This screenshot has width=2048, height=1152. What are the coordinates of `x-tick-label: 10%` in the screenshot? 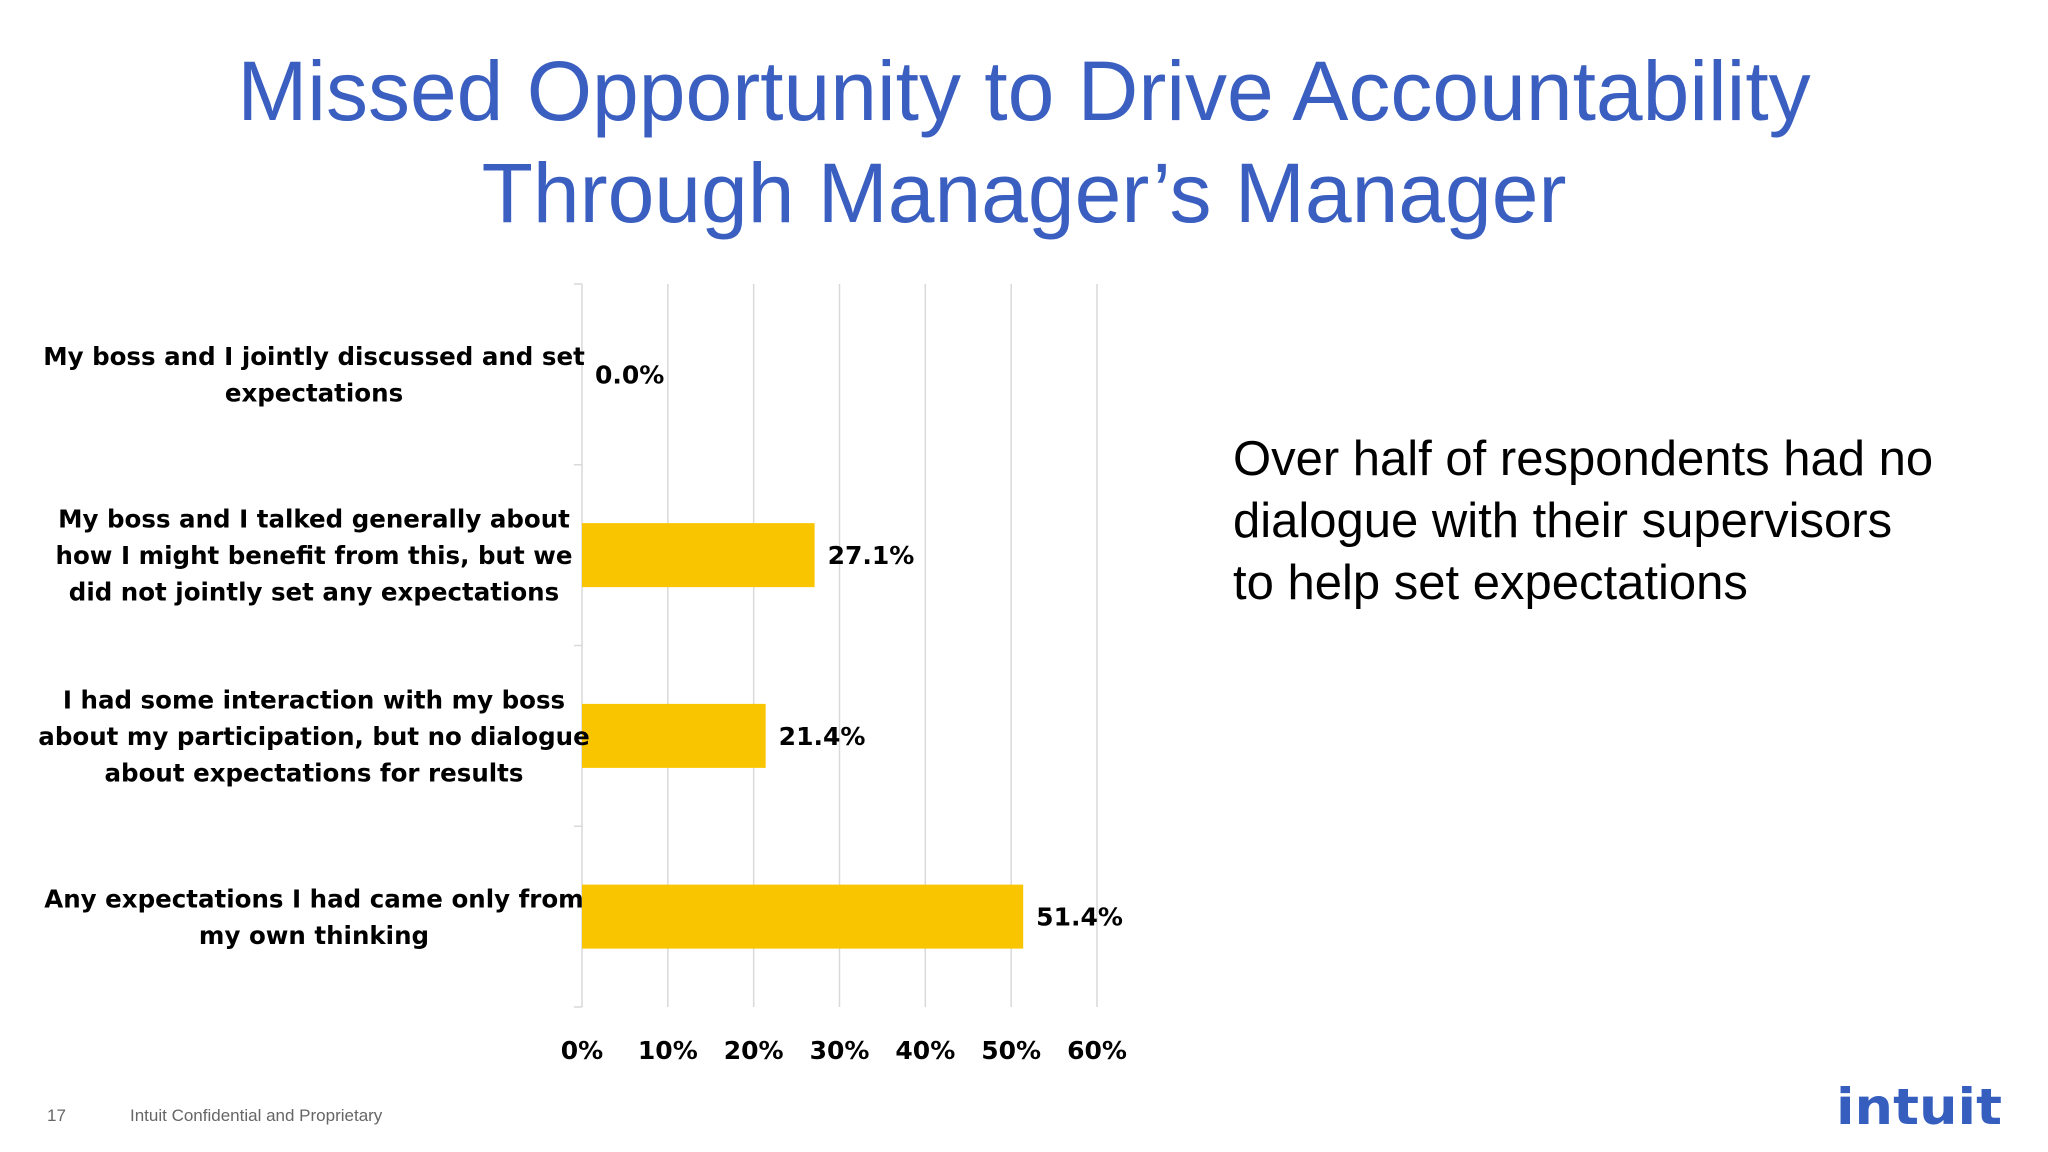 It's located at (668, 1050).